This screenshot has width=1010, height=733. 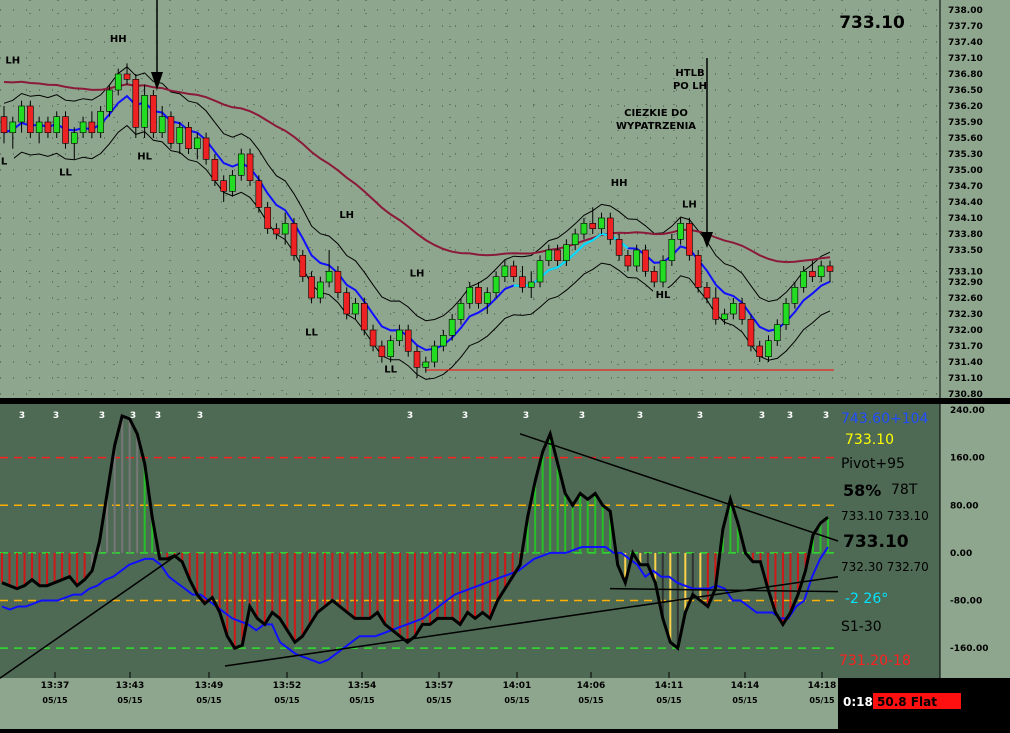 I want to click on price-axis-tick: 735.00, so click(x=965, y=171).